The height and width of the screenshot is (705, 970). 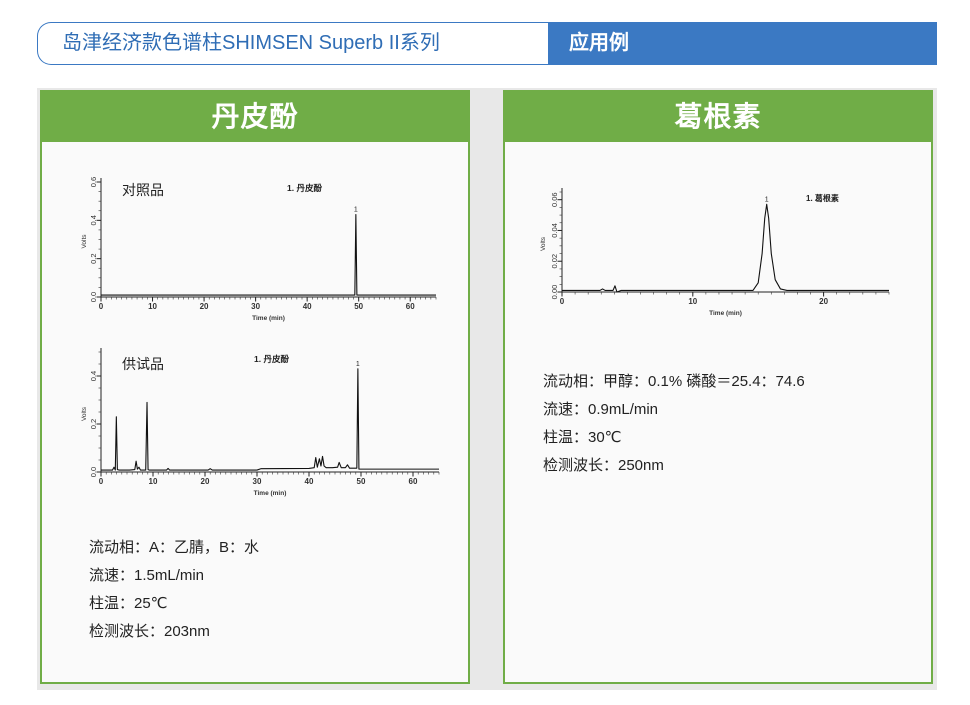 What do you see at coordinates (93, 182) in the screenshot?
I see `y-tick-label: 0.6` at bounding box center [93, 182].